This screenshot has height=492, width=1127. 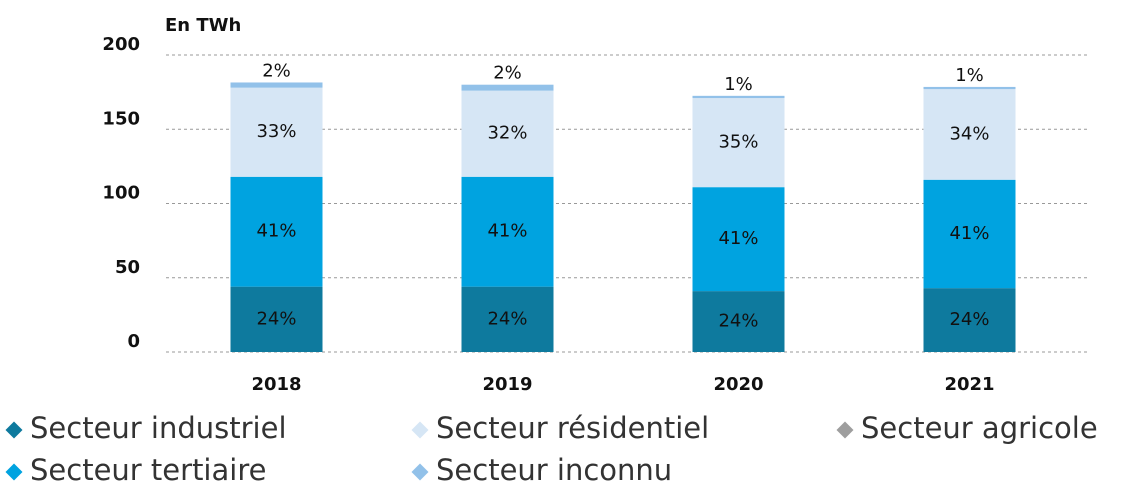 I want to click on y-tick-label: 200, so click(x=121, y=44).